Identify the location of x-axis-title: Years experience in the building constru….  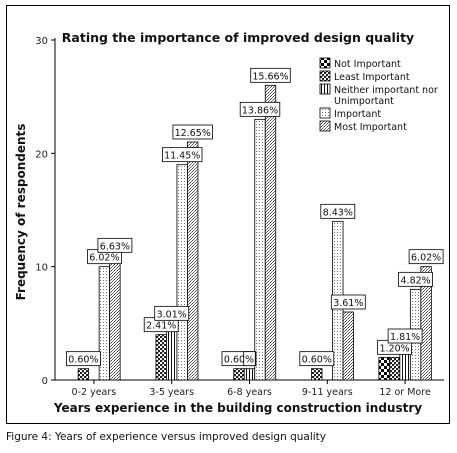
(237, 408).